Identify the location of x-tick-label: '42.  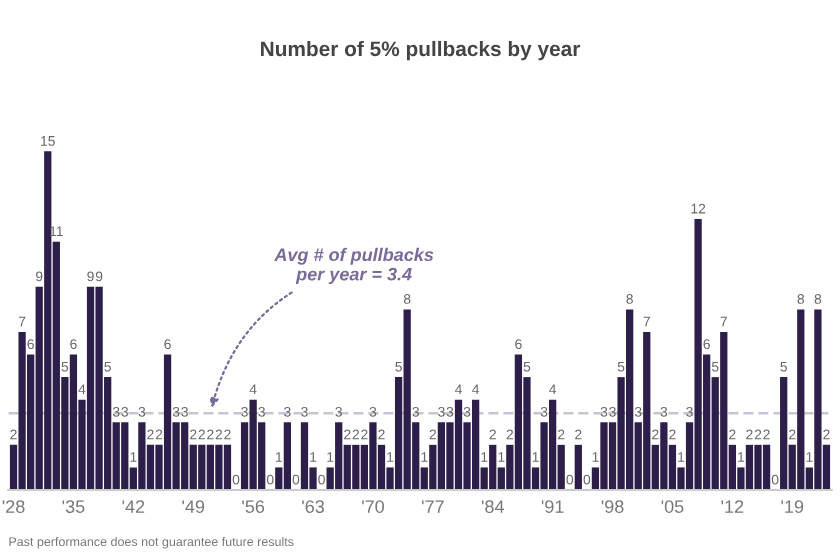
(133, 506).